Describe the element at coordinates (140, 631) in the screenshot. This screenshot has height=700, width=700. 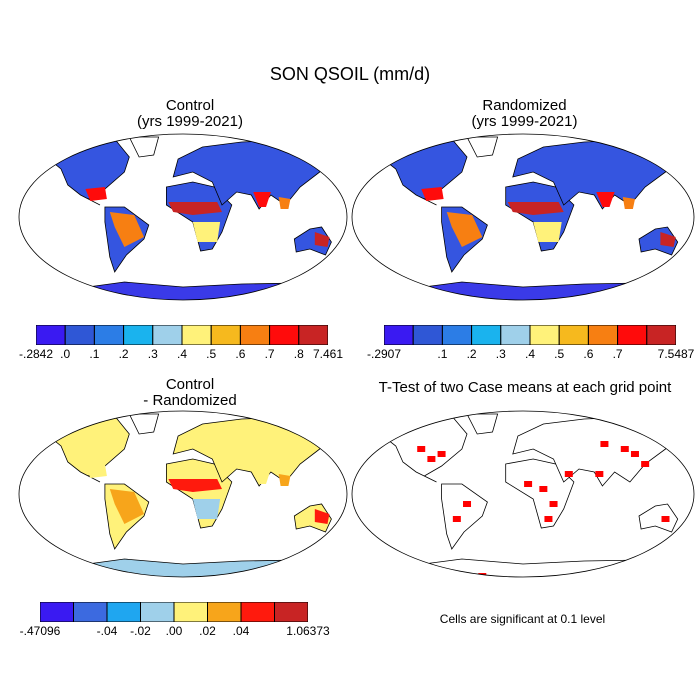
I see `colorbar-tick-label: -.02` at that location.